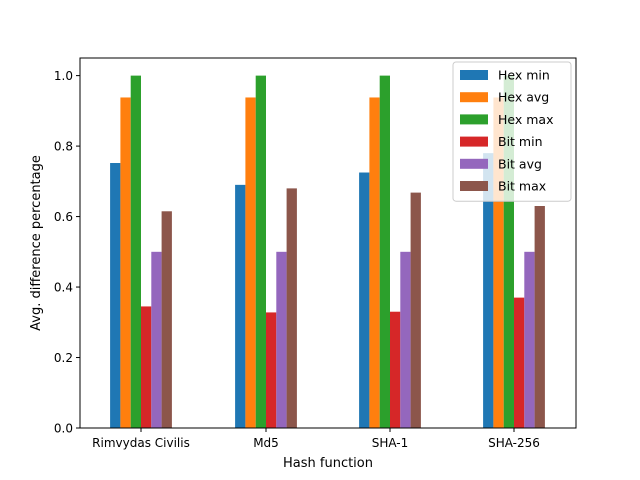 The width and height of the screenshot is (640, 480). What do you see at coordinates (316, 439) in the screenshot?
I see `x-axis-ticks: Rimvydas Civilis Md5 SHA-1 SHA-256` at bounding box center [316, 439].